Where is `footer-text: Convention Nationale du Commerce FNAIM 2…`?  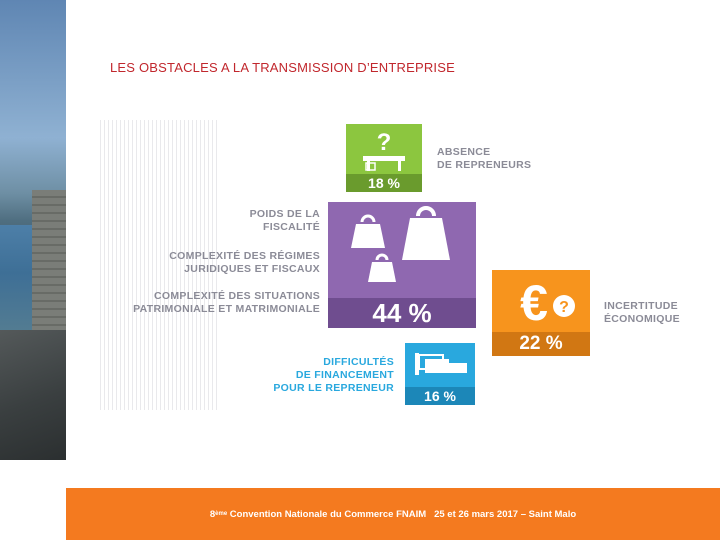
footer-text: Convention Nationale du Commerce FNAIM 2… is located at coordinates (402, 514).